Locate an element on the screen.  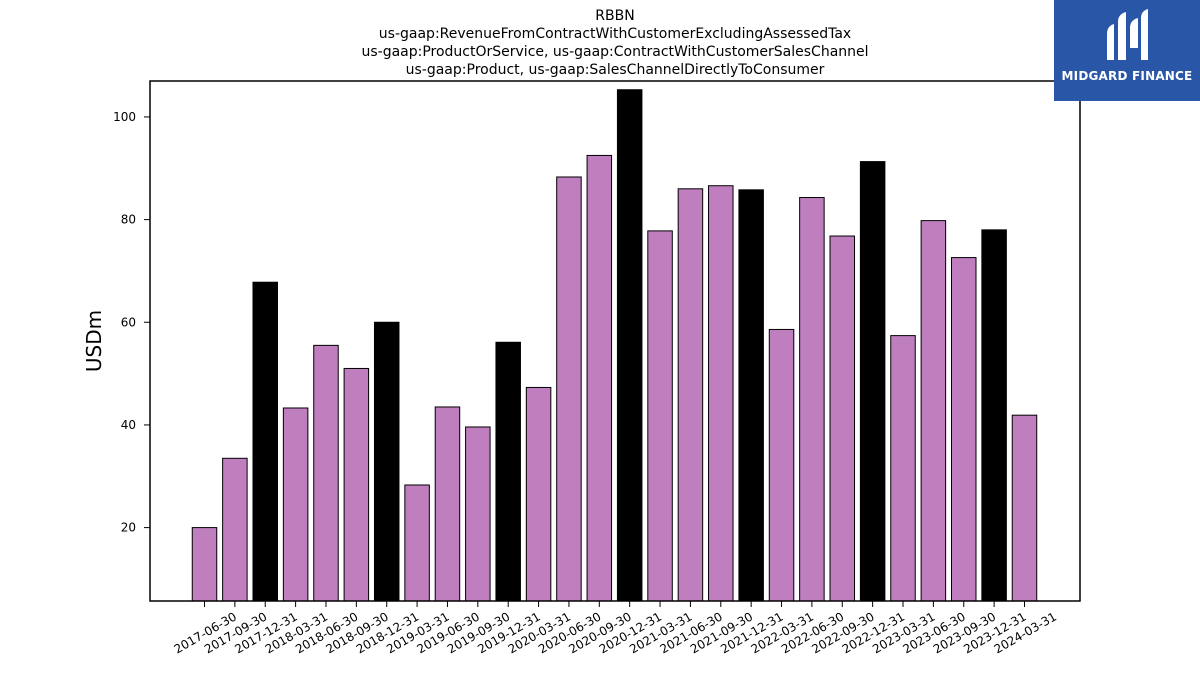
y-tick-label: 20 is located at coordinates (128, 528).